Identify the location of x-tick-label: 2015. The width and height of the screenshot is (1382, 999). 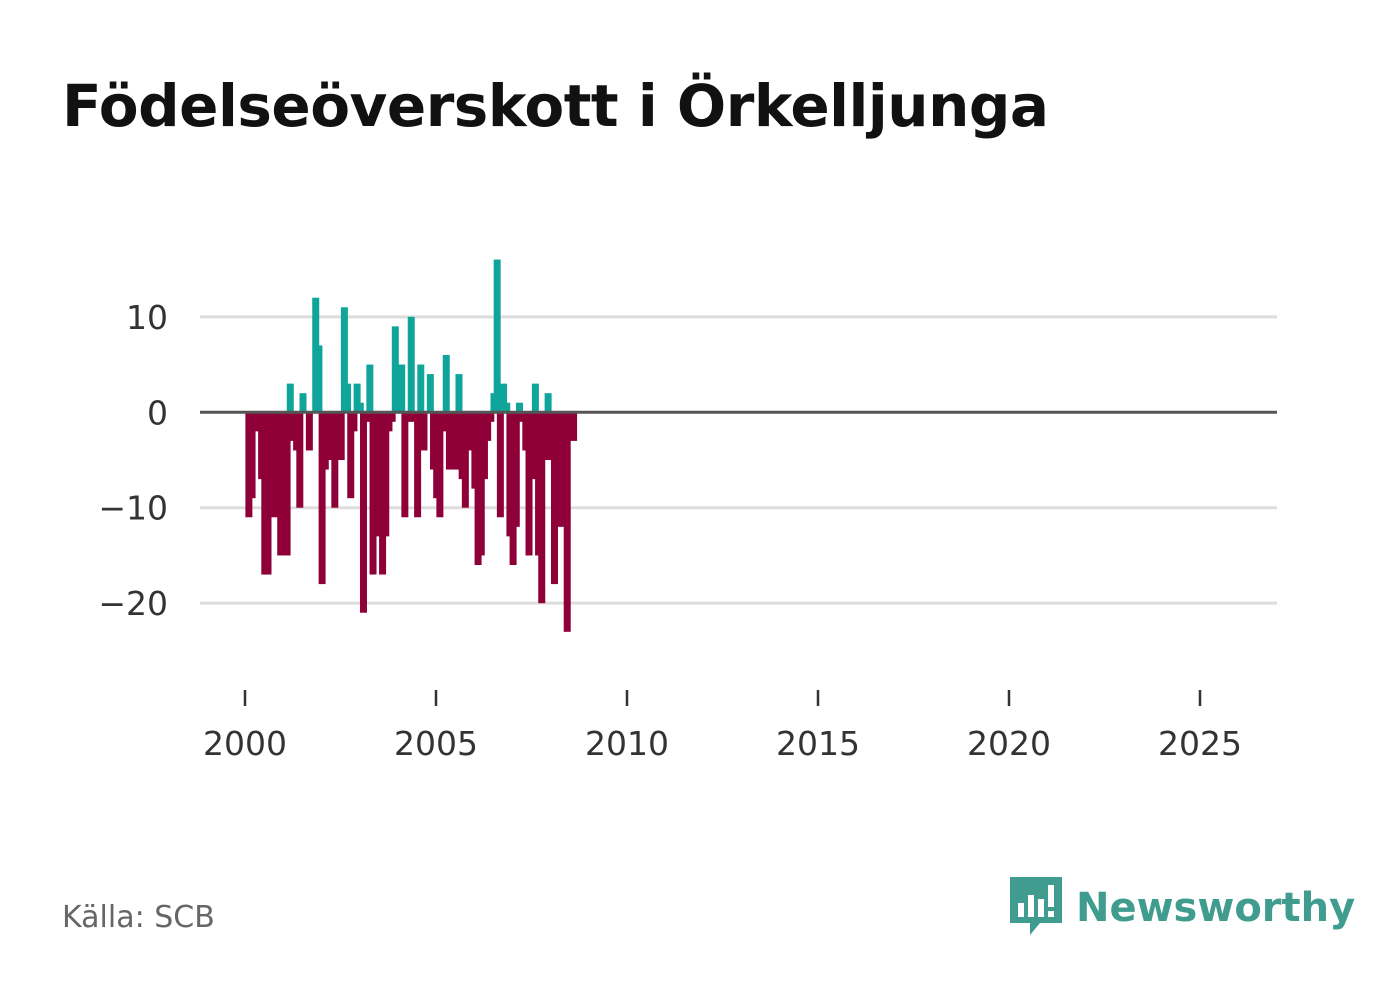
(818, 743).